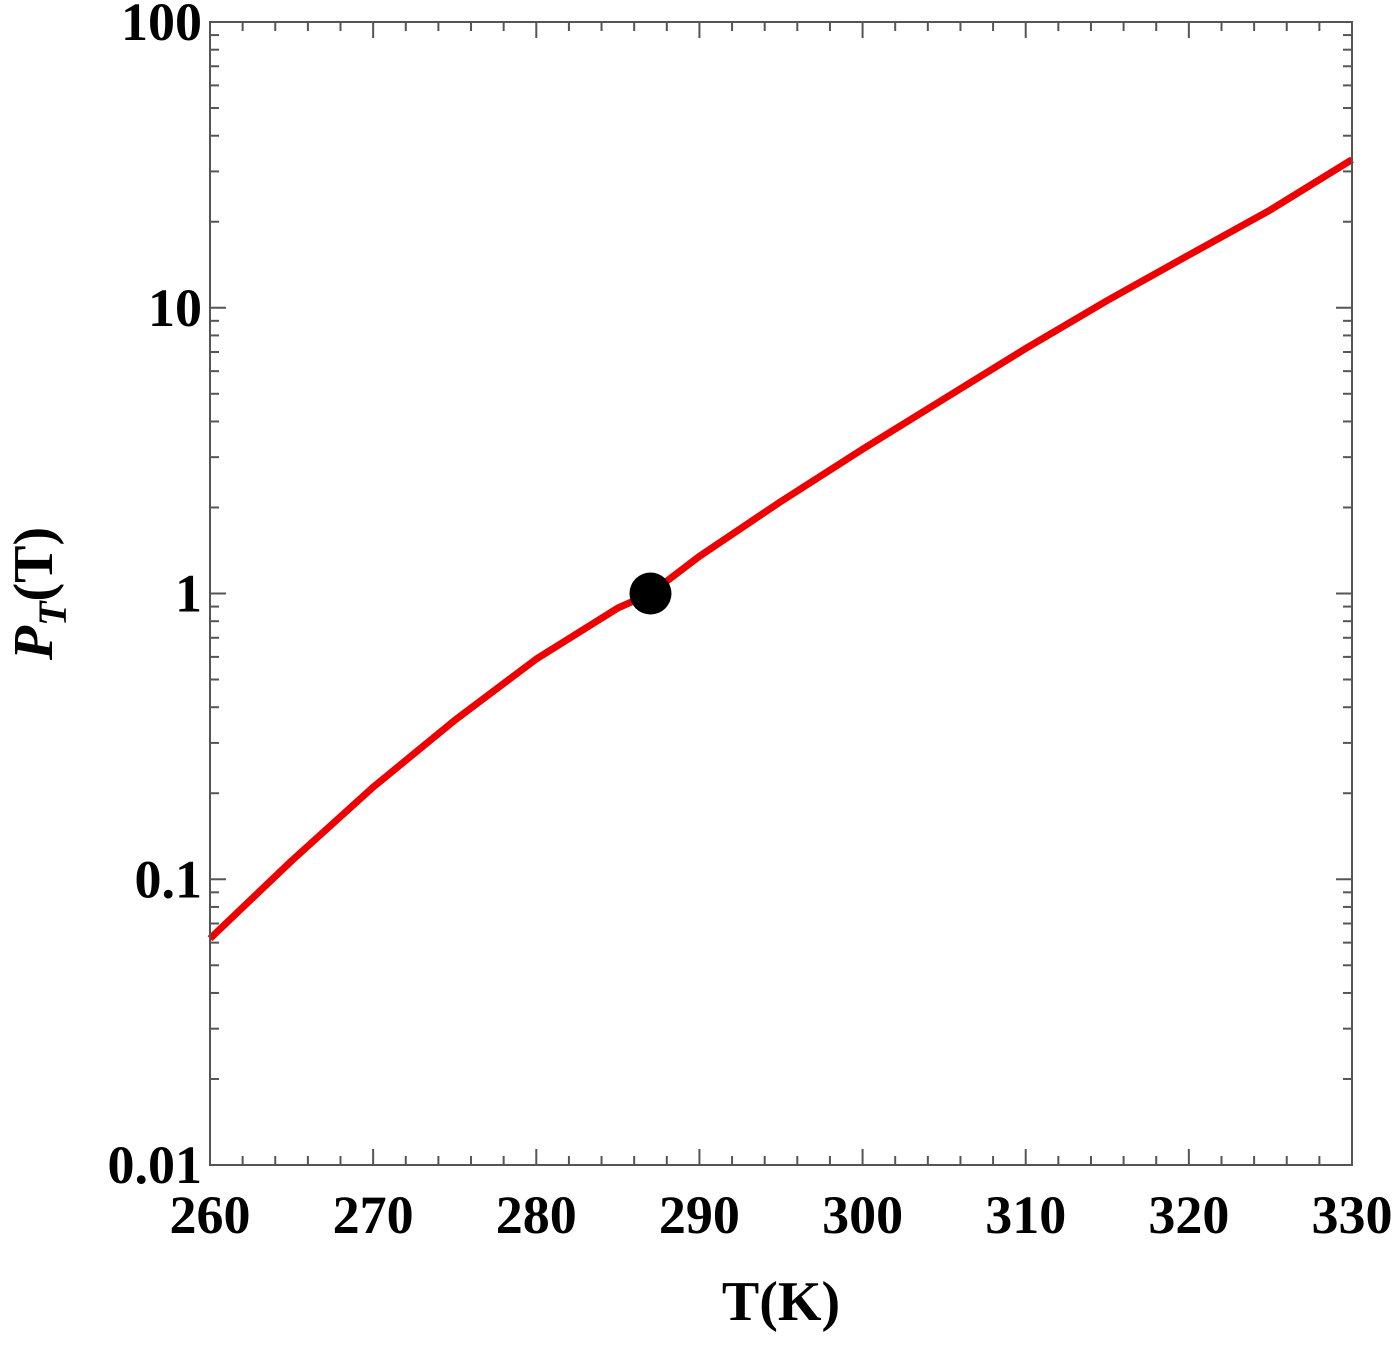 This screenshot has width=1400, height=1348. I want to click on y-tick-label: 1, so click(188, 594).